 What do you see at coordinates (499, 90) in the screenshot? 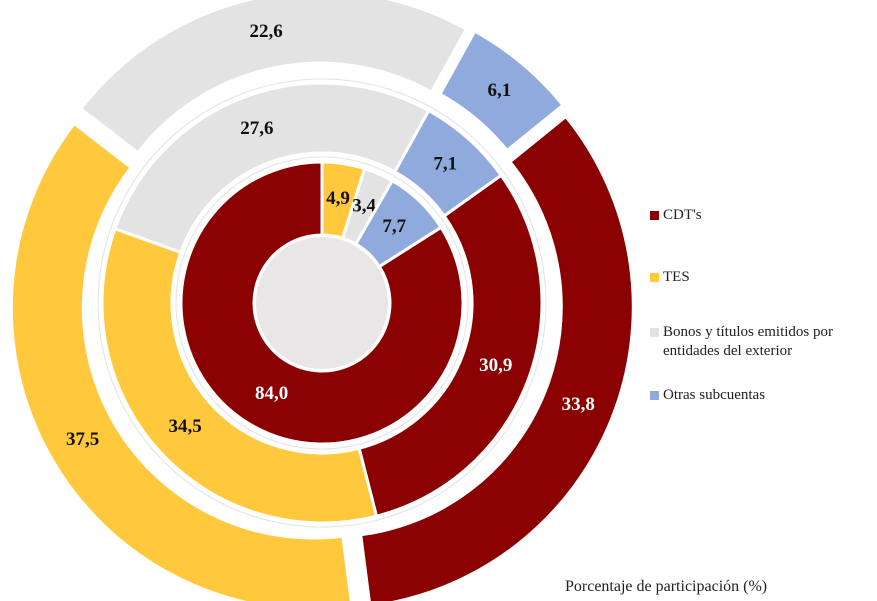
I see `data-label: 6,1` at bounding box center [499, 90].